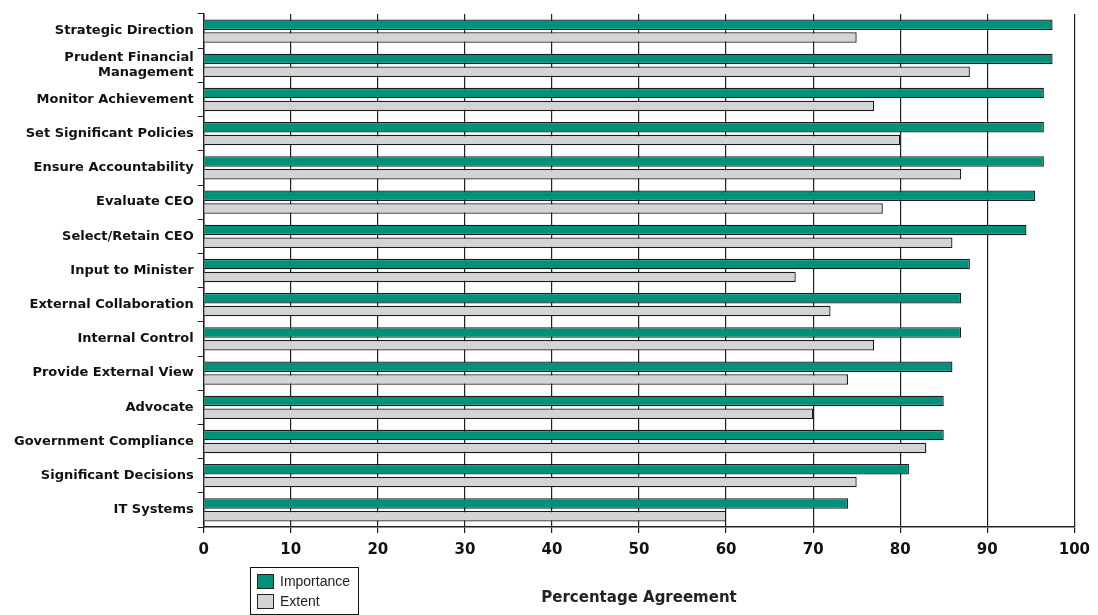  I want to click on y-tick-label: Provide External View, so click(113, 372).